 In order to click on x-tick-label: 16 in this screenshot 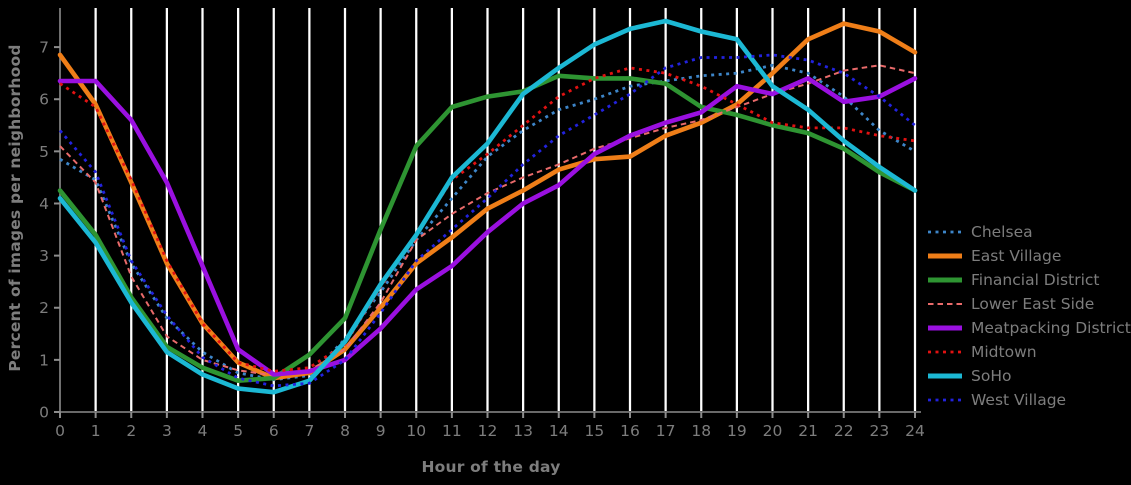, I will do `click(630, 431)`.